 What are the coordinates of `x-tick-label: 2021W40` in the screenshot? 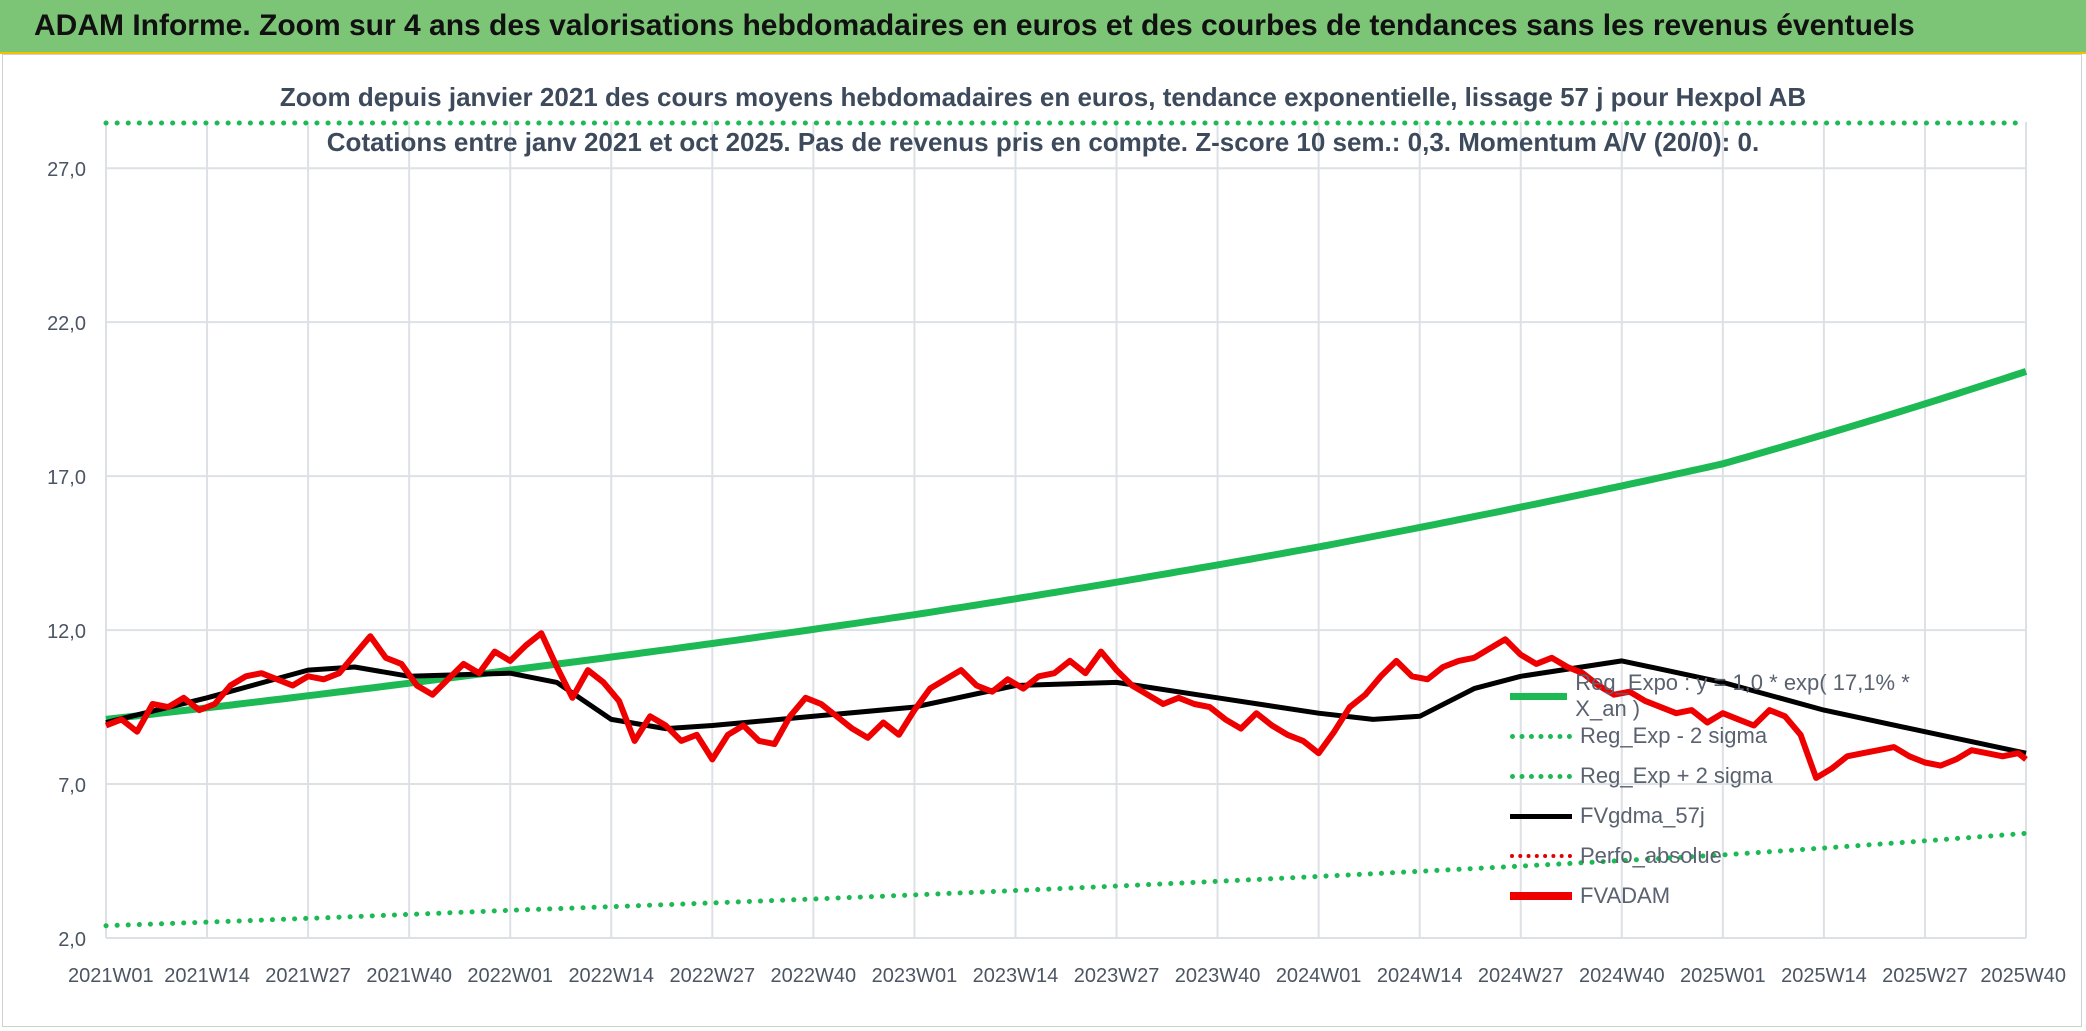 It's located at (409, 976).